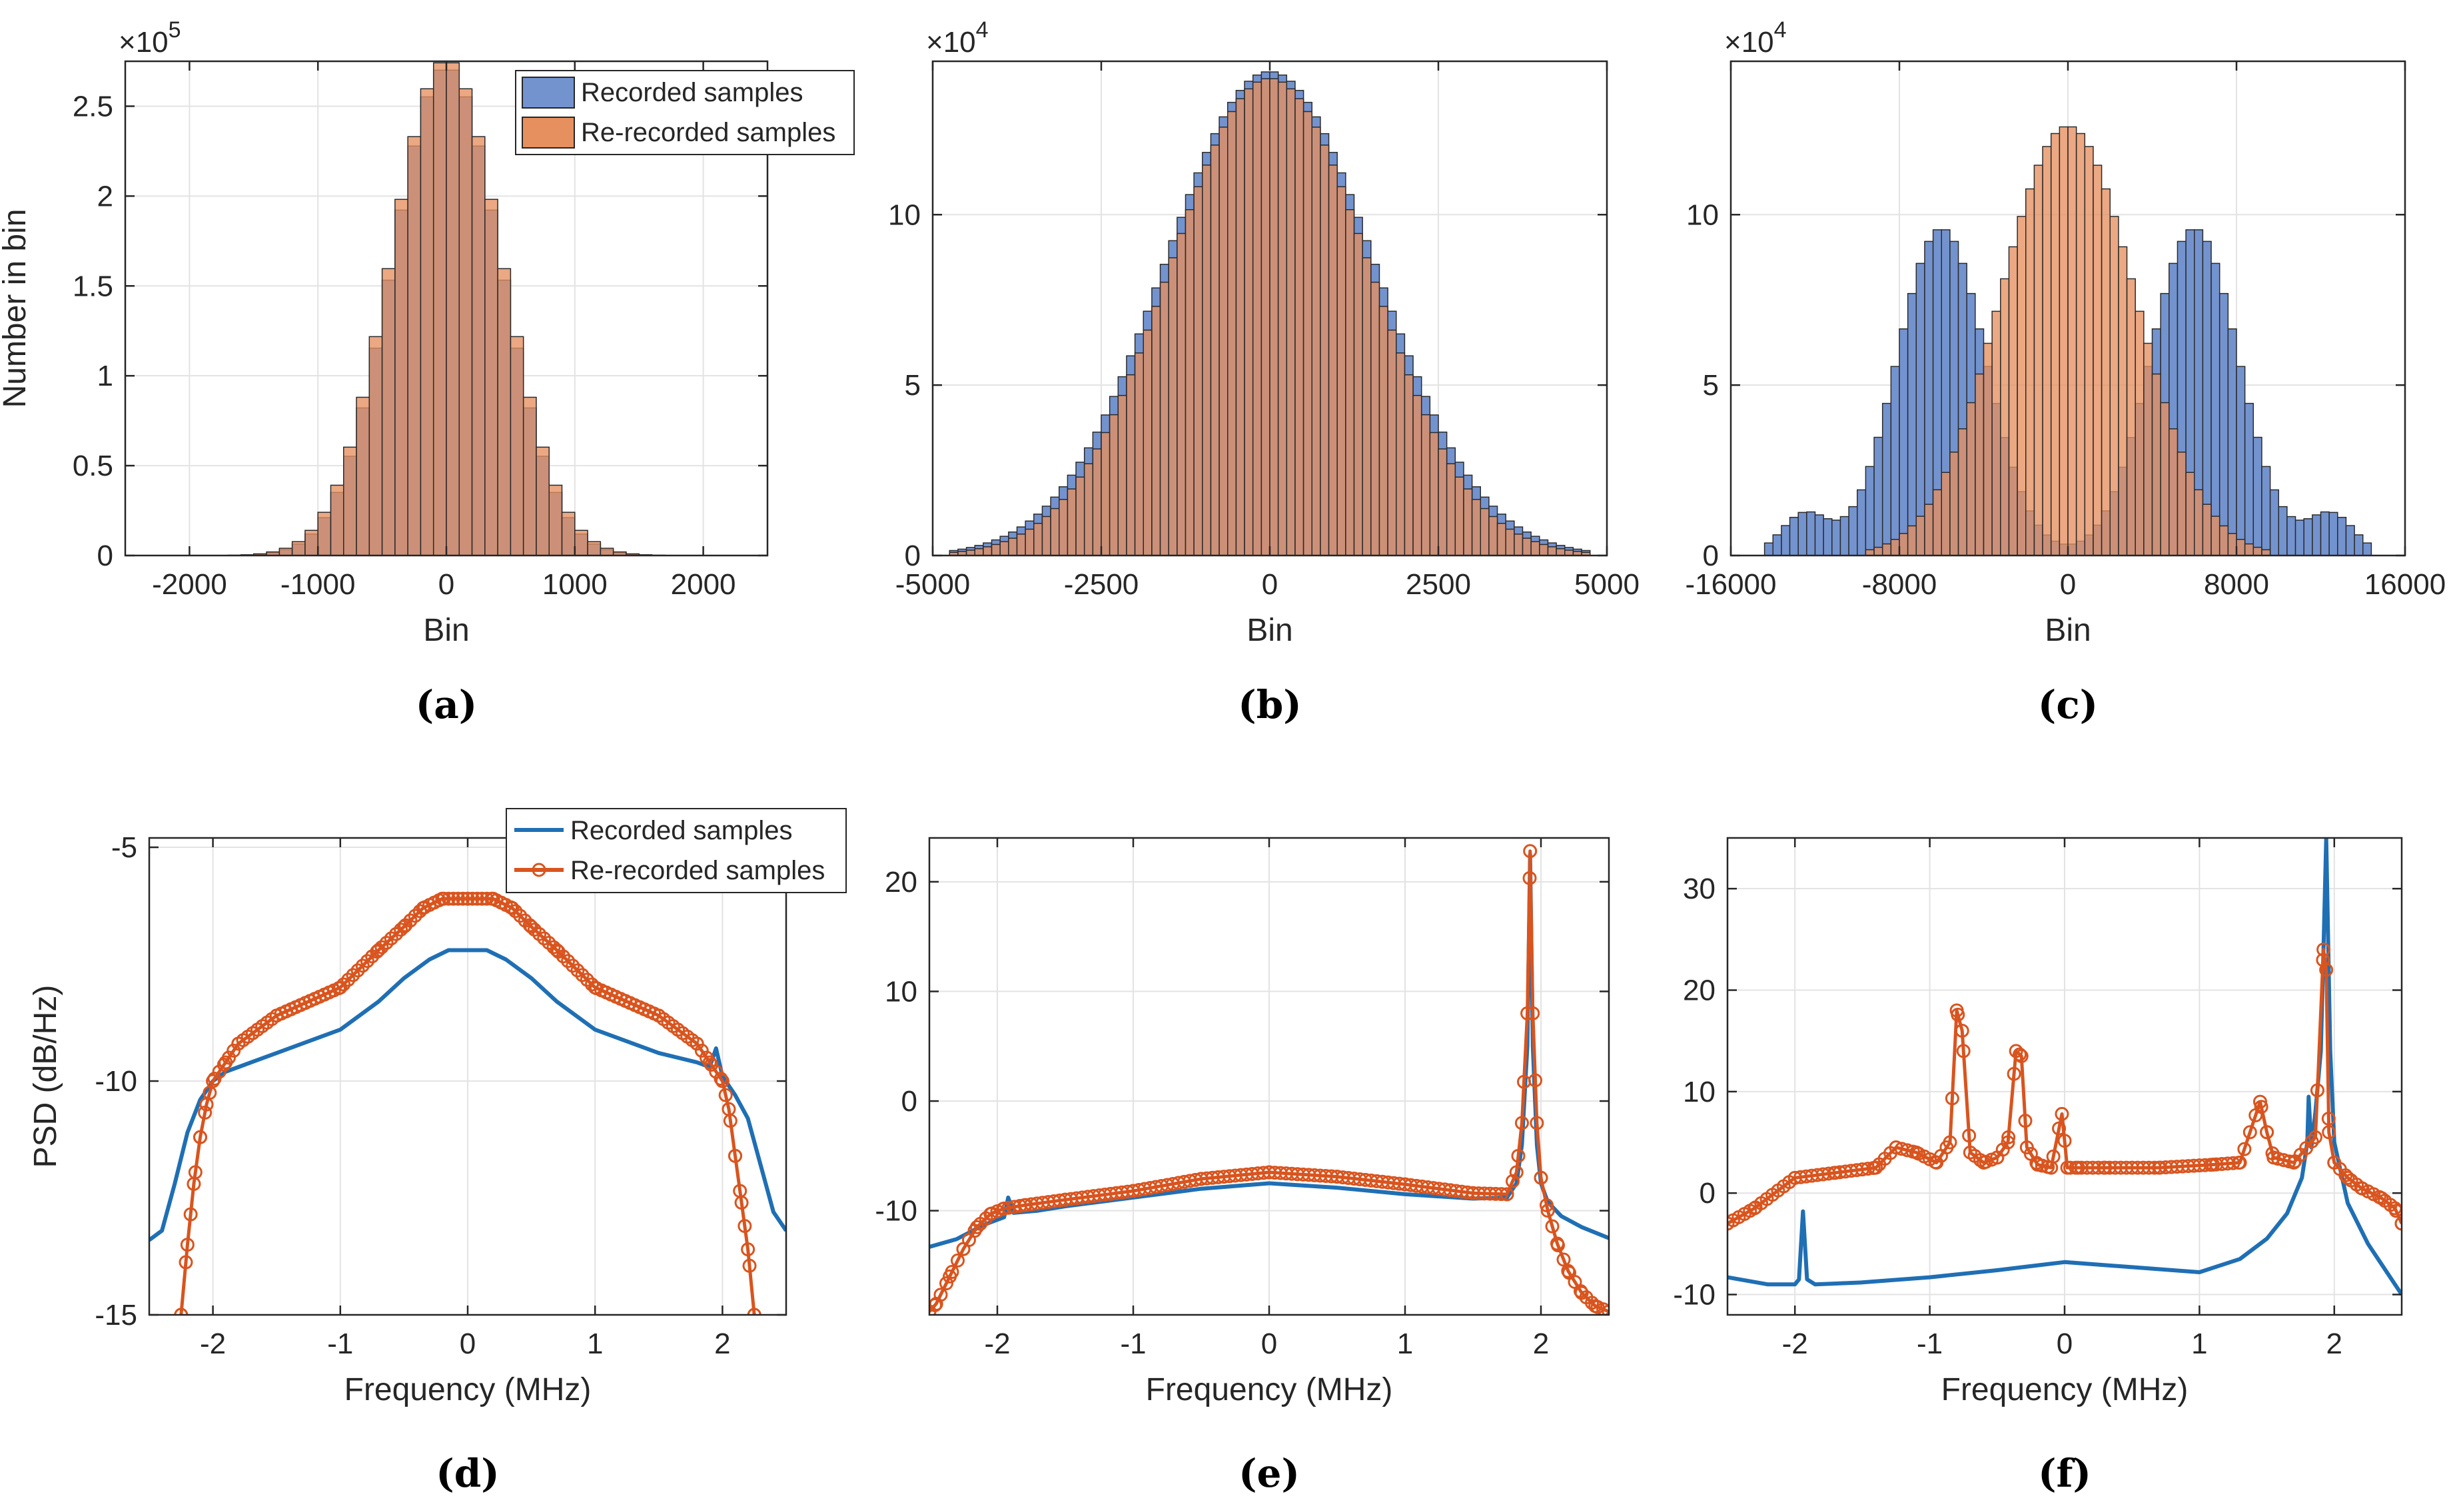  Describe the element at coordinates (466, 1099) in the screenshot. I see `x-ticks: -2 -1 0 1 2` at that location.